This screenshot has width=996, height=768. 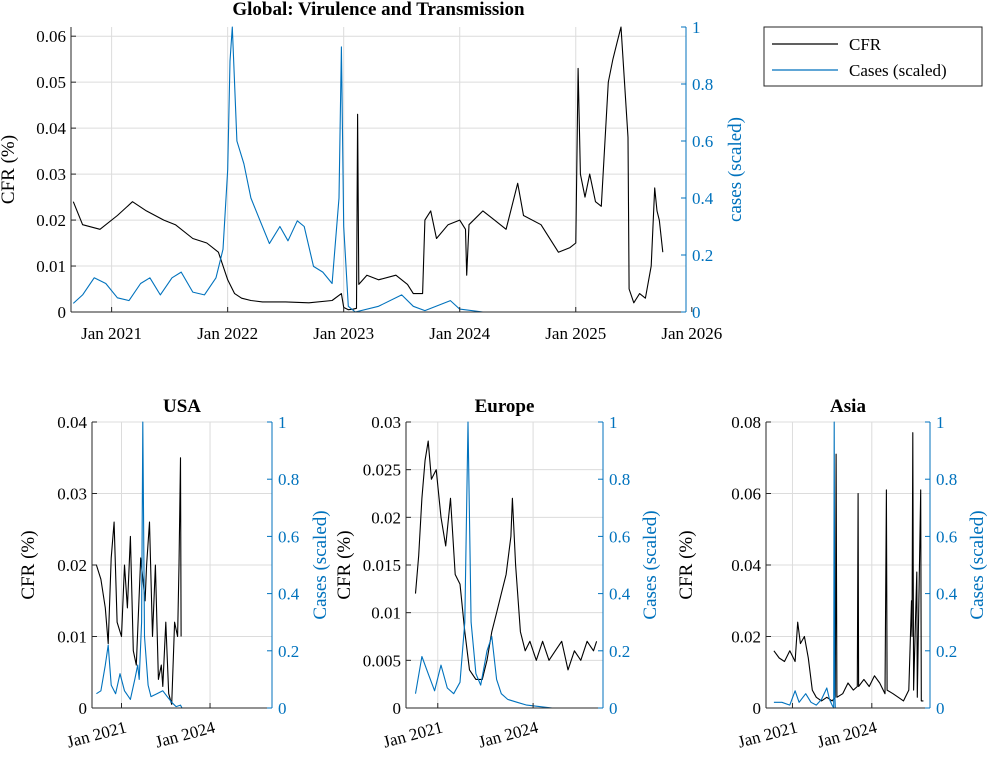 I want to click on chart-title: Europe, so click(x=505, y=406).